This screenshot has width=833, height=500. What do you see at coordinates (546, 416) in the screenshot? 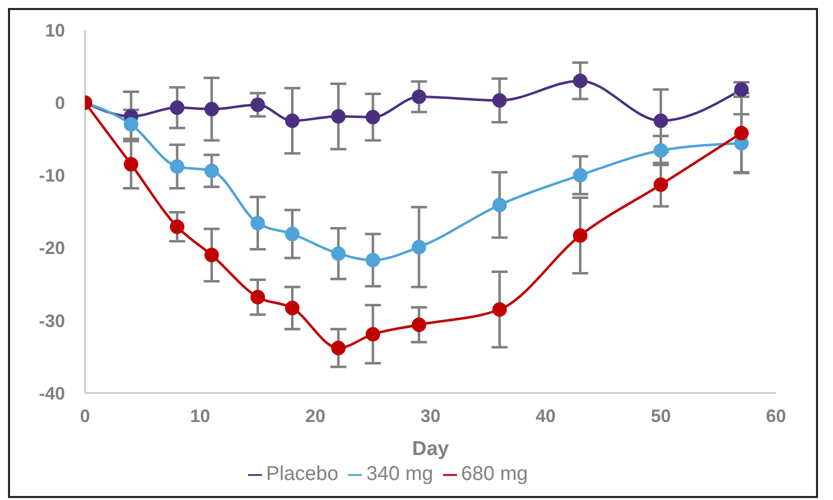
I see `x-tick-label: 40` at bounding box center [546, 416].